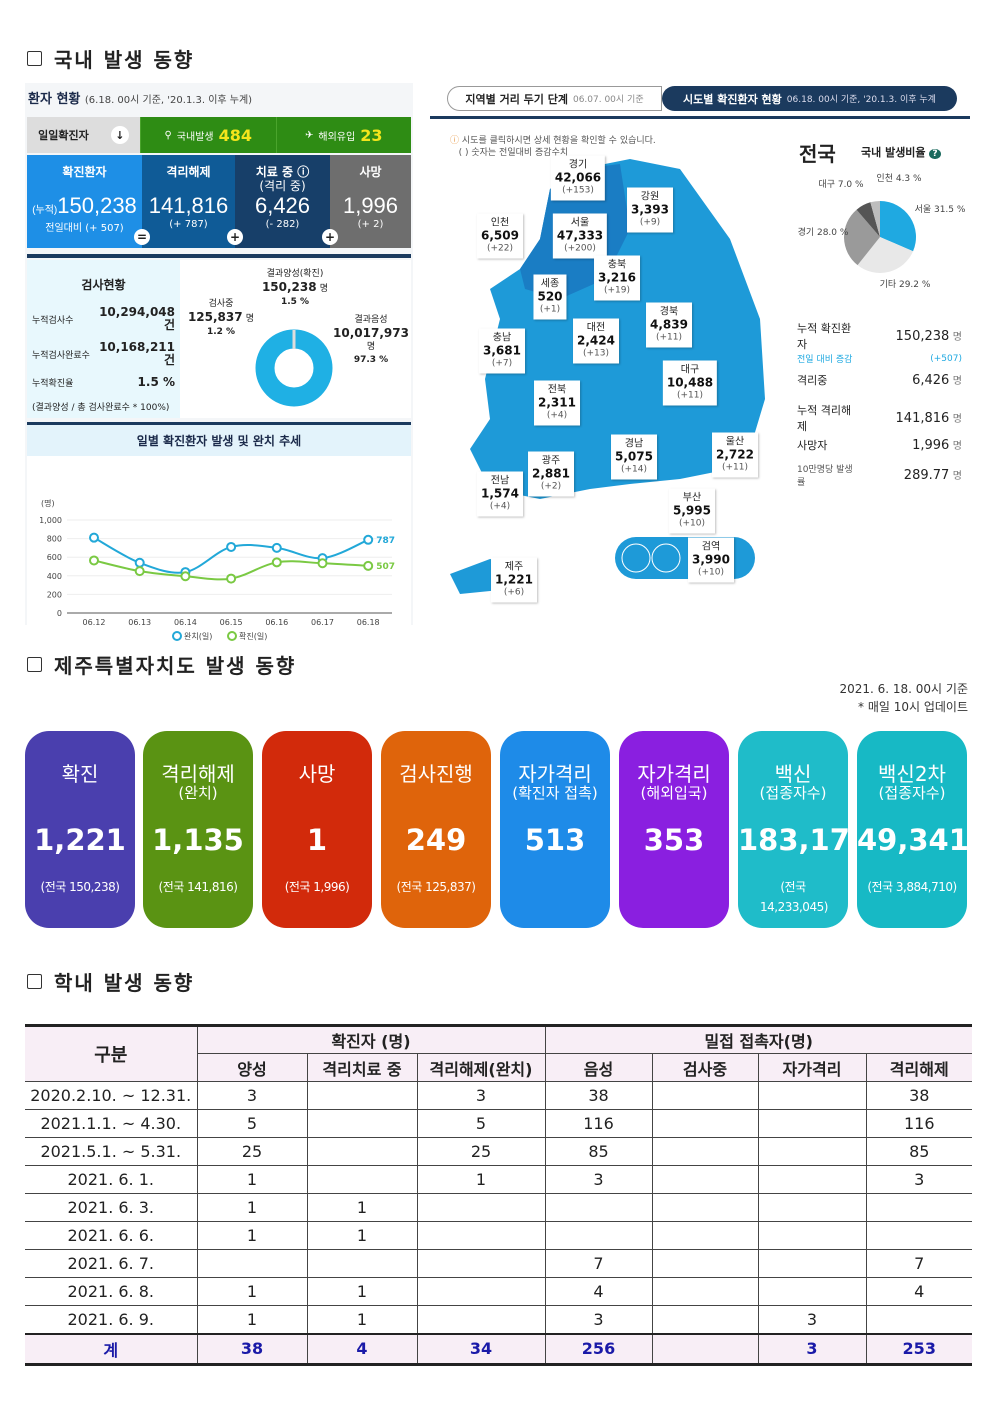 The image size is (992, 1403). Describe the element at coordinates (841, 184) in the screenshot. I see `pie-label: 대구 7.0 %` at that location.